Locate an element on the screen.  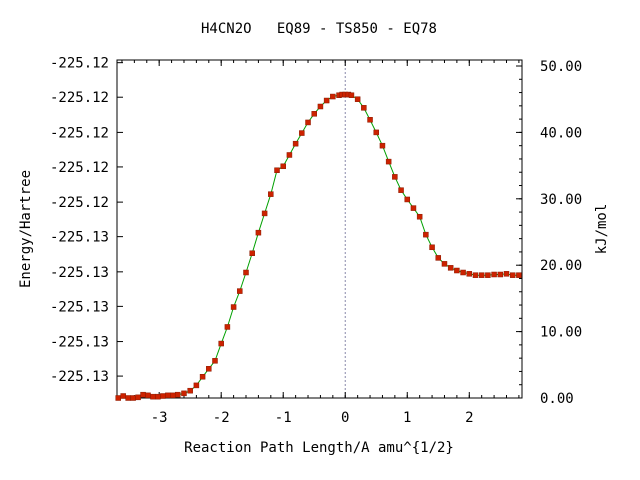
x-tick-label: 1 is located at coordinates (407, 418).